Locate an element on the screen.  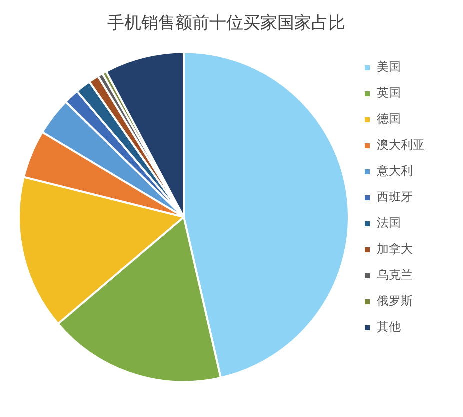
legend-label: 俄罗斯 is located at coordinates (395, 301).